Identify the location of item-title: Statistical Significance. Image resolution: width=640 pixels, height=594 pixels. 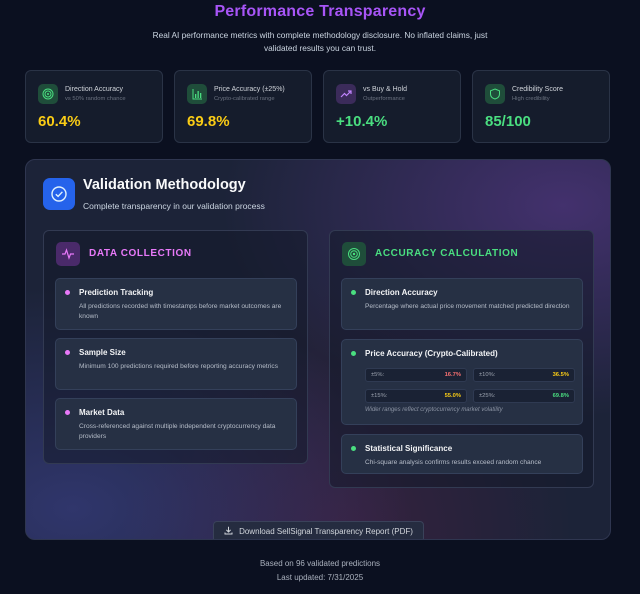
(409, 448).